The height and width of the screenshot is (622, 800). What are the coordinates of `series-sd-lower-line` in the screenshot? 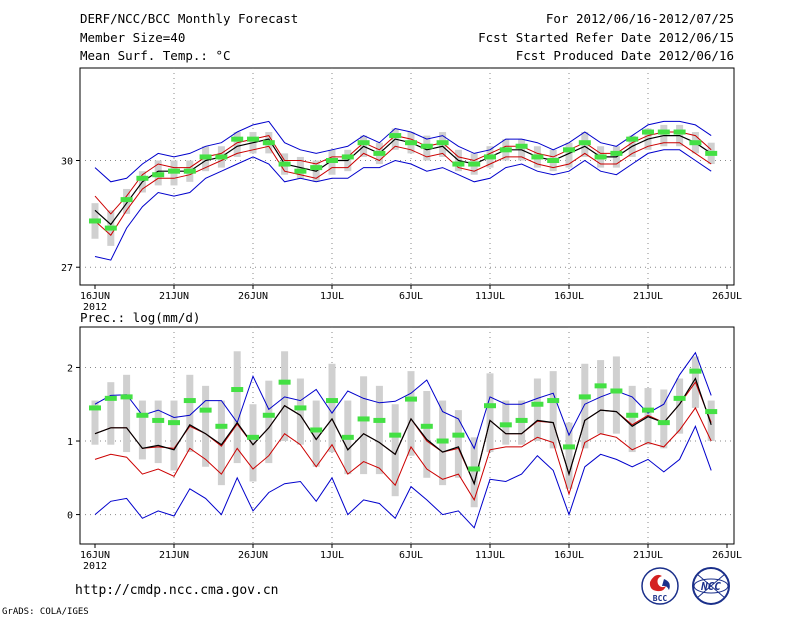 It's located at (403, 189).